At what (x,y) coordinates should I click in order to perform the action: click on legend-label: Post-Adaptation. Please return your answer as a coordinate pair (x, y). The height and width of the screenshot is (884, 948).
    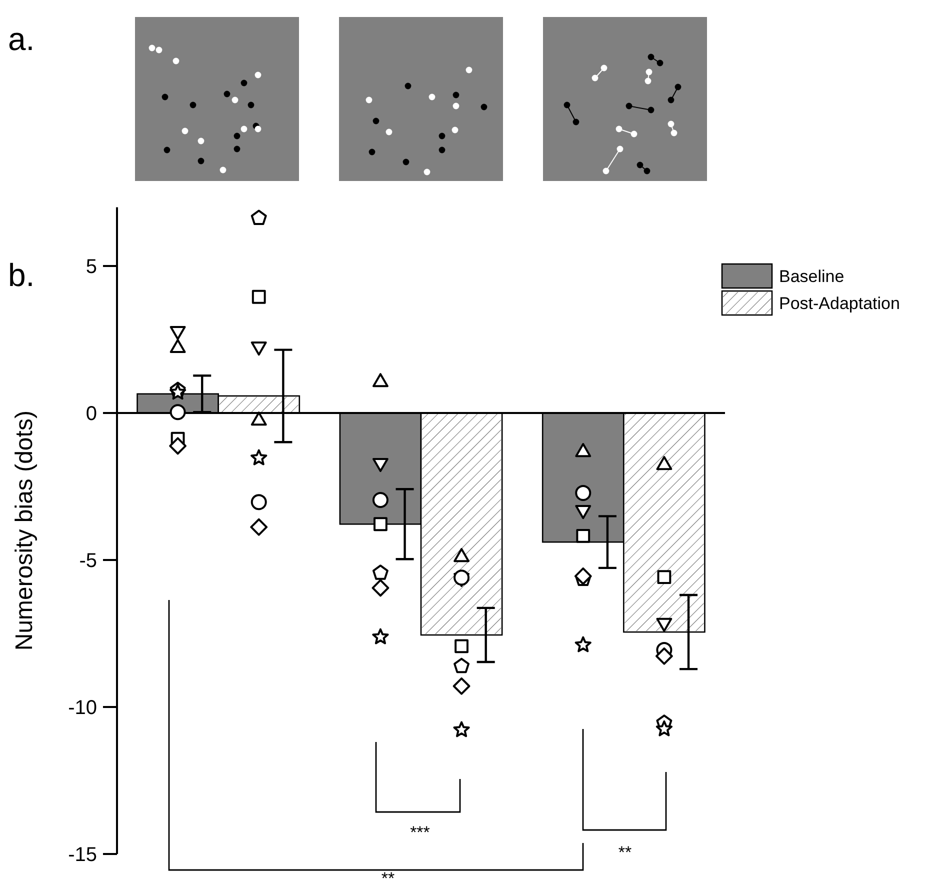
    Looking at the image, I should click on (839, 303).